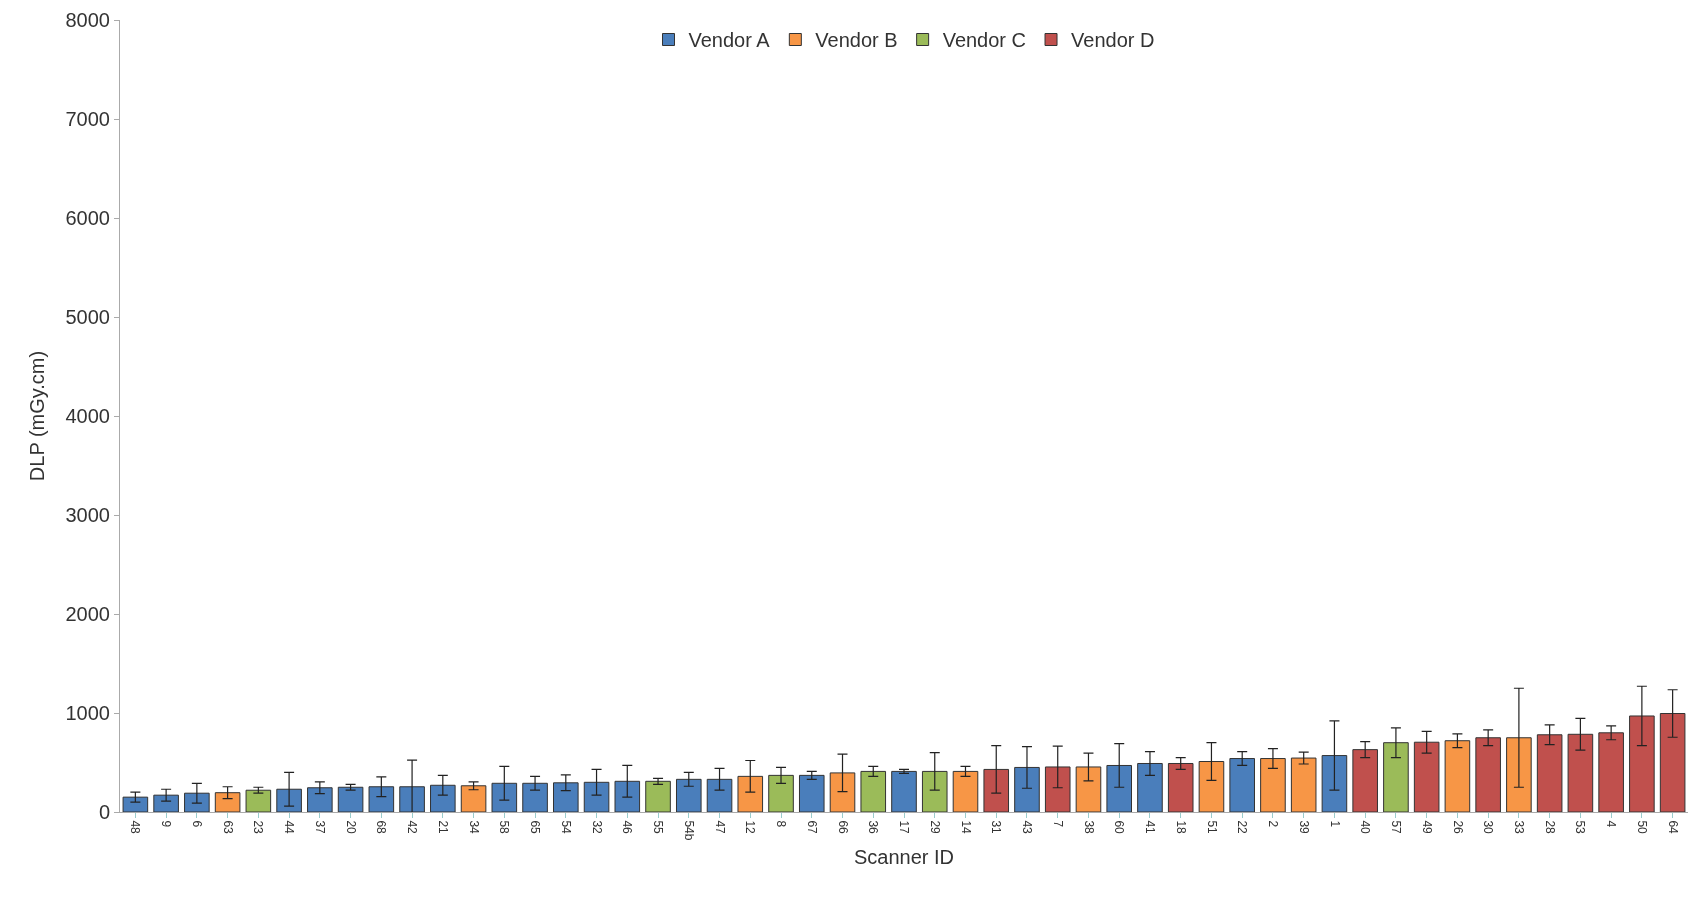  I want to click on x-tick-label: 39, so click(1303, 827).